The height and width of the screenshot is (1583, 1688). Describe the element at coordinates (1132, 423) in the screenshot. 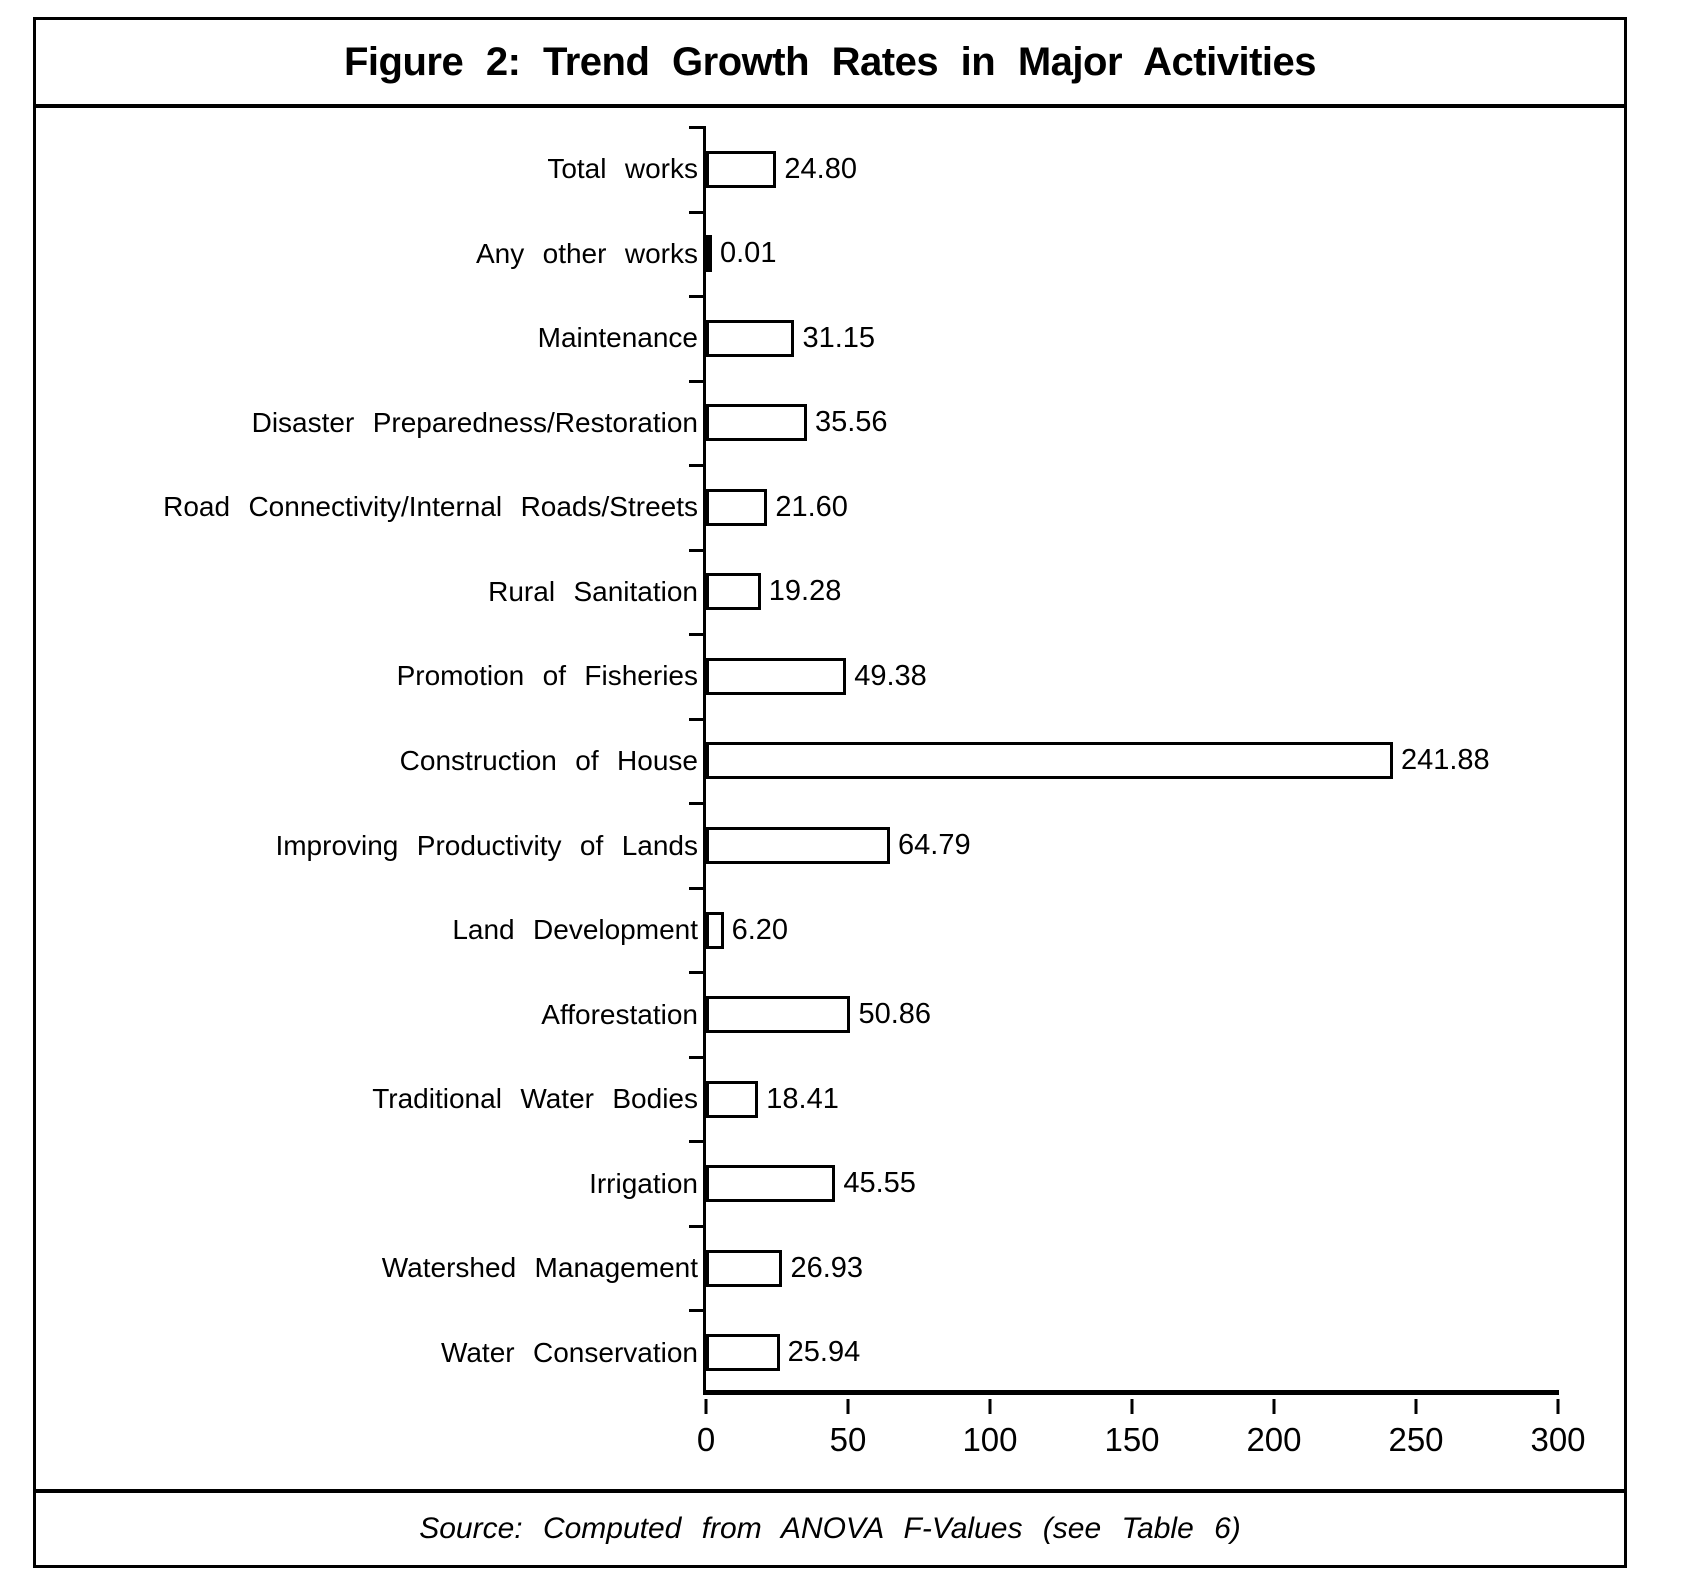

I see `bar-track: 35.56` at that location.